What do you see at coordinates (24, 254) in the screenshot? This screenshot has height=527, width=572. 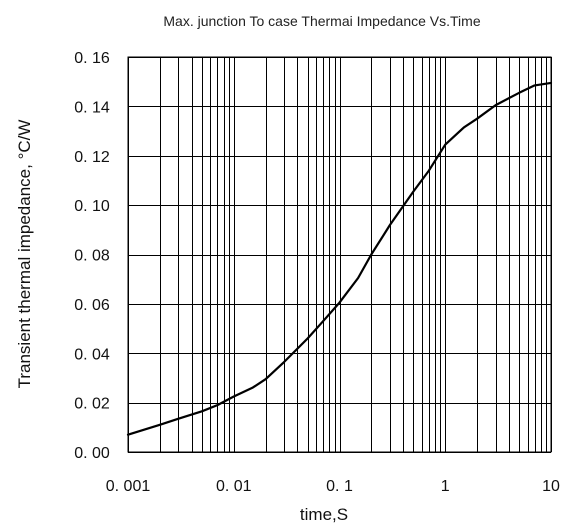 I see `y-axis-label: Transient thermal impedance, °C/W` at bounding box center [24, 254].